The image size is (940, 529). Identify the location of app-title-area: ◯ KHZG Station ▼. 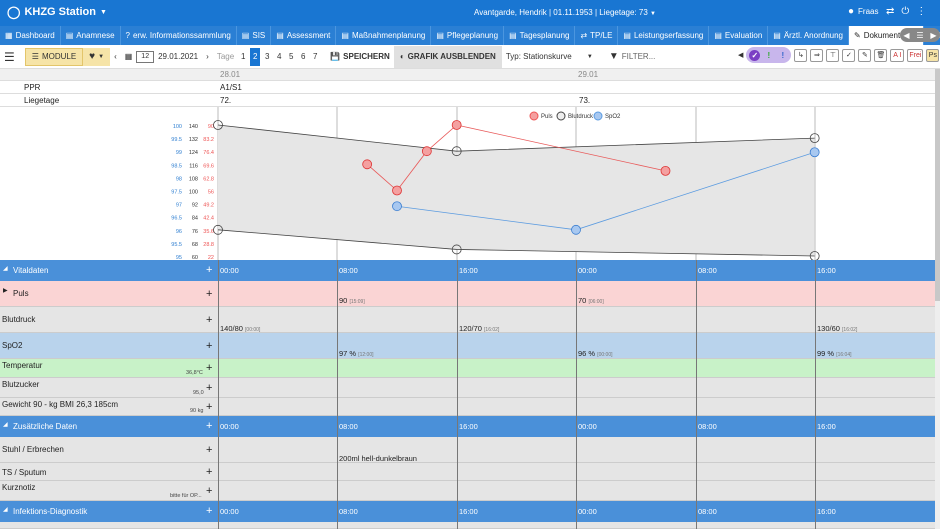
(57, 12).